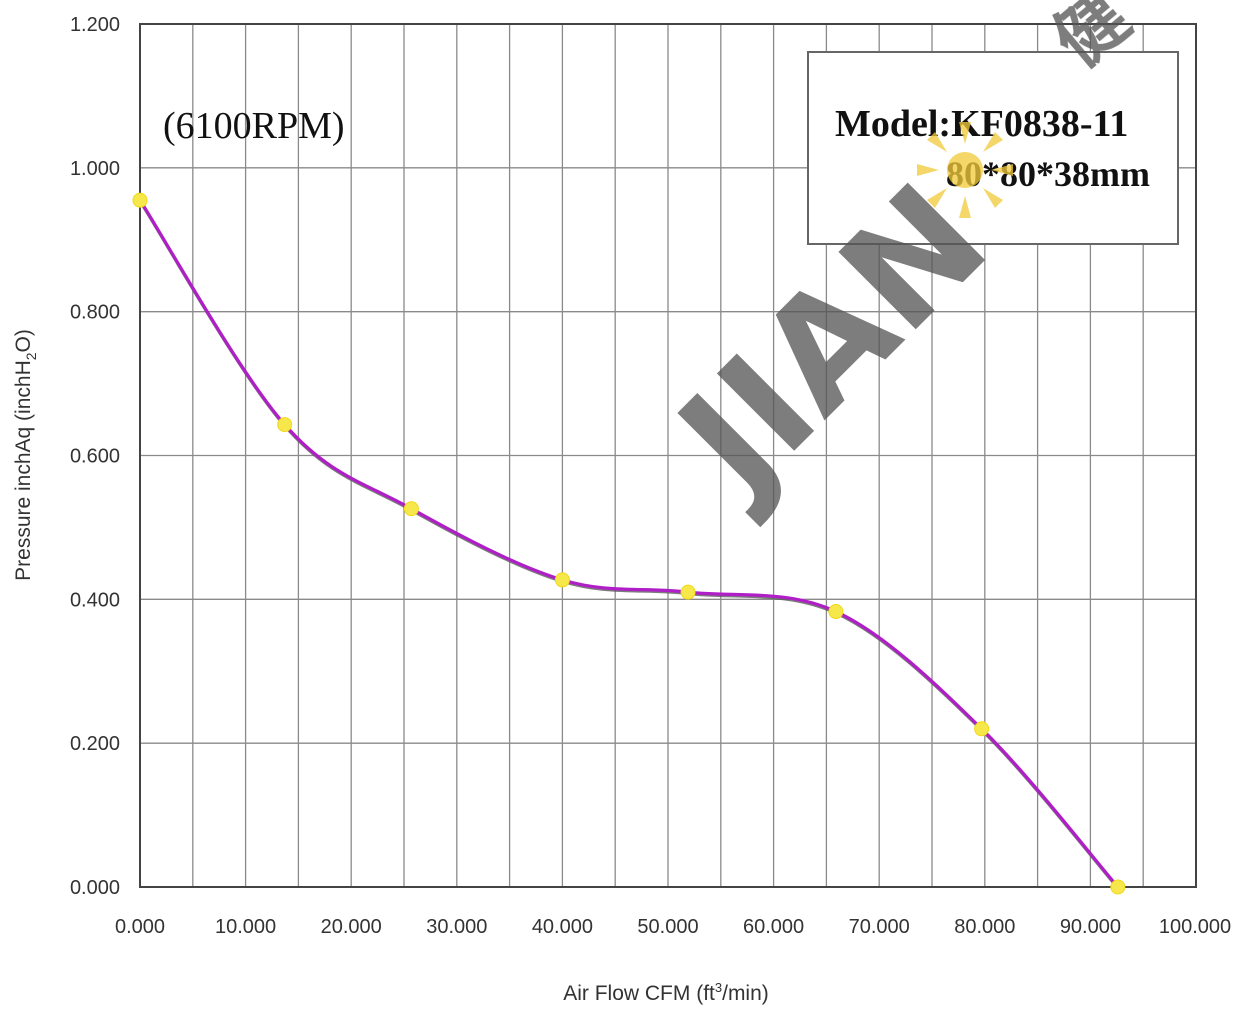  I want to click on y-tick-labels: 0.000 0.200 0.400 0.600 0.800 1.000 1.200, so click(95, 456).